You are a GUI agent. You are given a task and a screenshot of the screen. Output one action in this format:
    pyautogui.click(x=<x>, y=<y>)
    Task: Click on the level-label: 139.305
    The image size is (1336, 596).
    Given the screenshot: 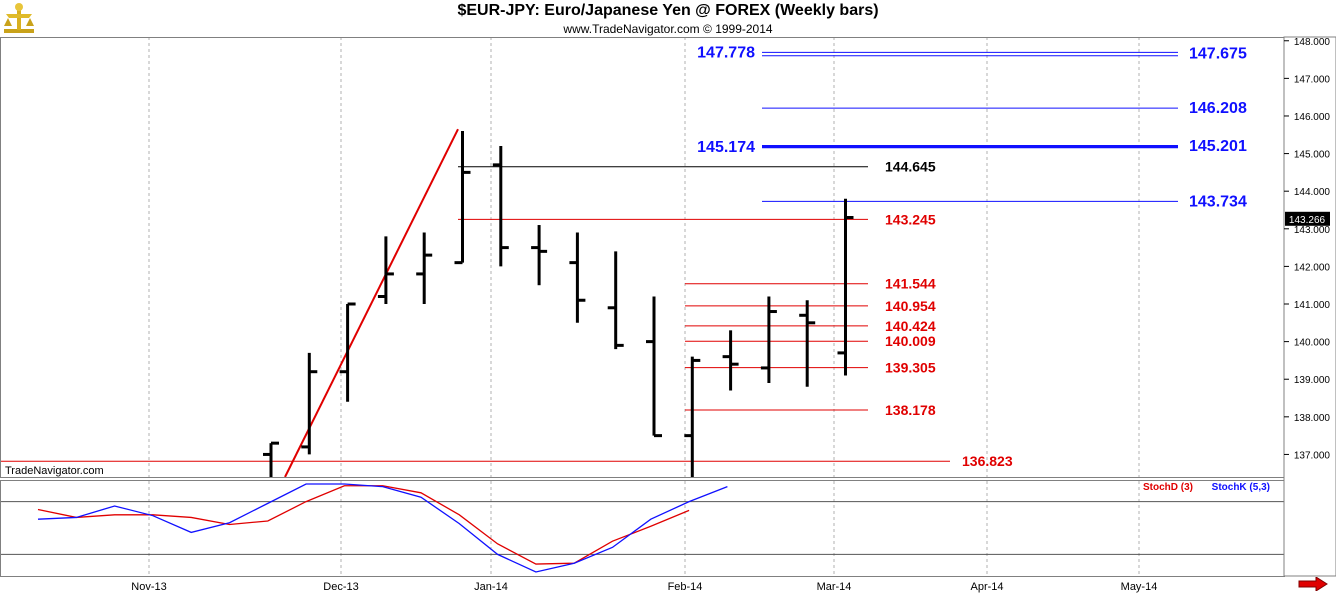 What is the action you would take?
    pyautogui.click(x=910, y=368)
    